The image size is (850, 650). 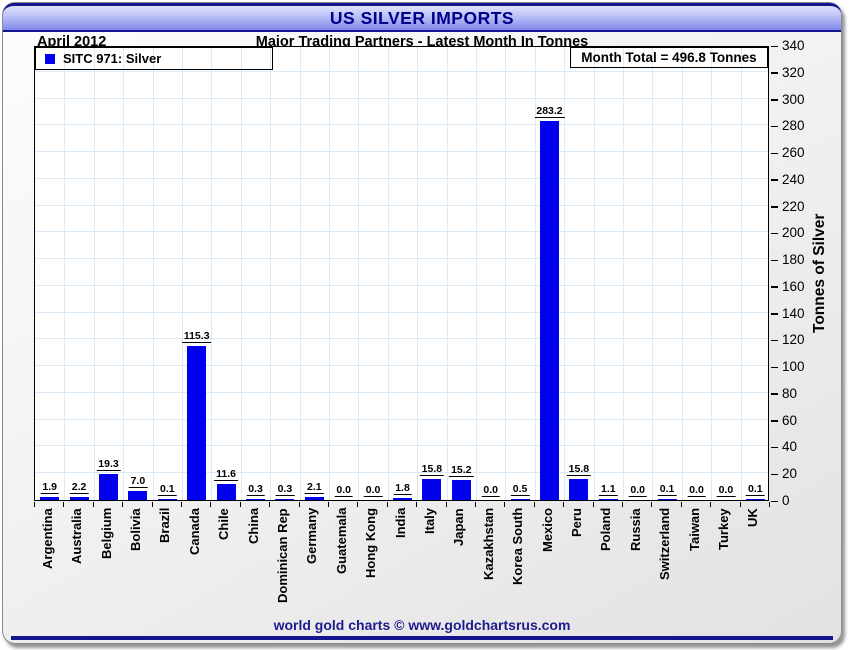 What do you see at coordinates (665, 544) in the screenshot?
I see `x-tick-label: Switzerland` at bounding box center [665, 544].